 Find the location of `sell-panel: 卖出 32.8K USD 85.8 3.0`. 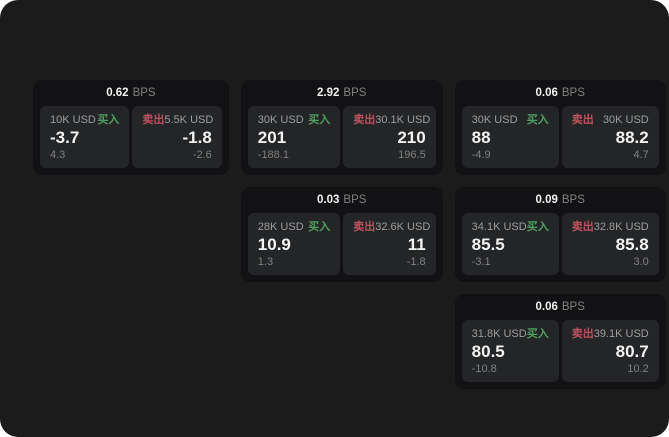

sell-panel: 卖出 32.8K USD 85.8 3.0 is located at coordinates (610, 244).